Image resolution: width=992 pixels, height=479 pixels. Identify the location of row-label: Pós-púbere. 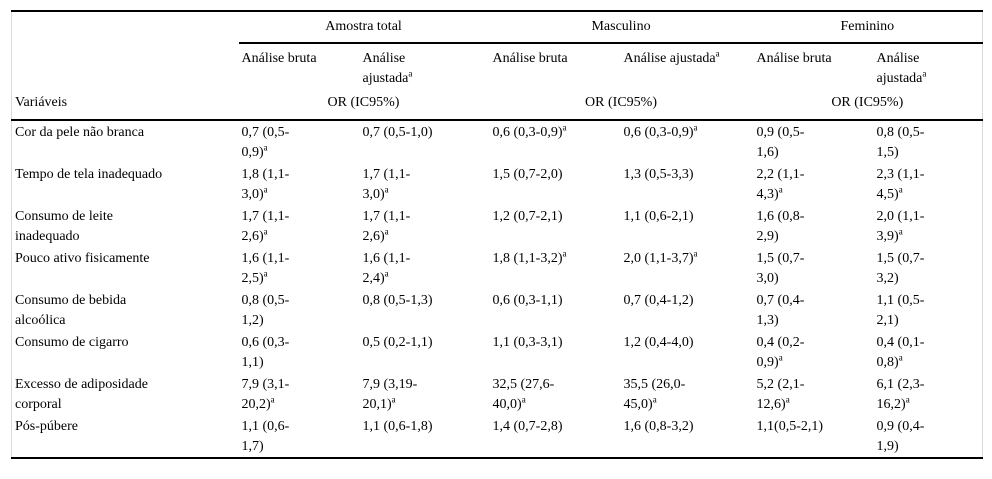
(46, 426).